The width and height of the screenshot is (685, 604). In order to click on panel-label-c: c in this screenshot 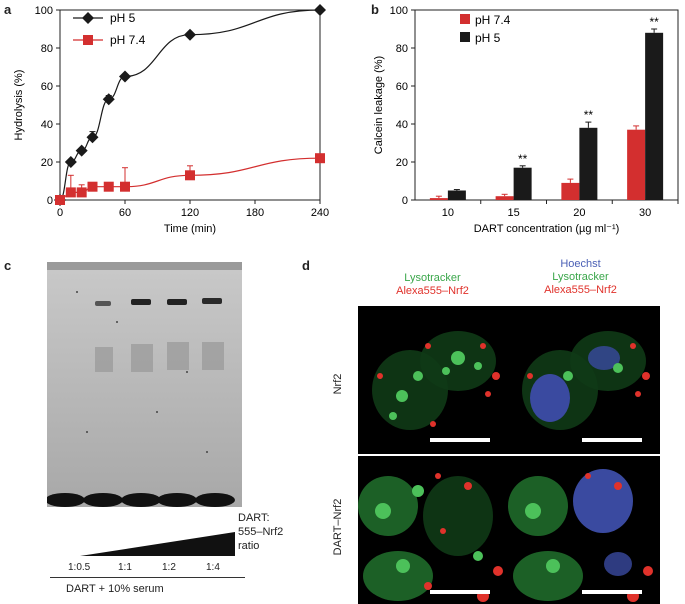, I will do `click(8, 265)`.